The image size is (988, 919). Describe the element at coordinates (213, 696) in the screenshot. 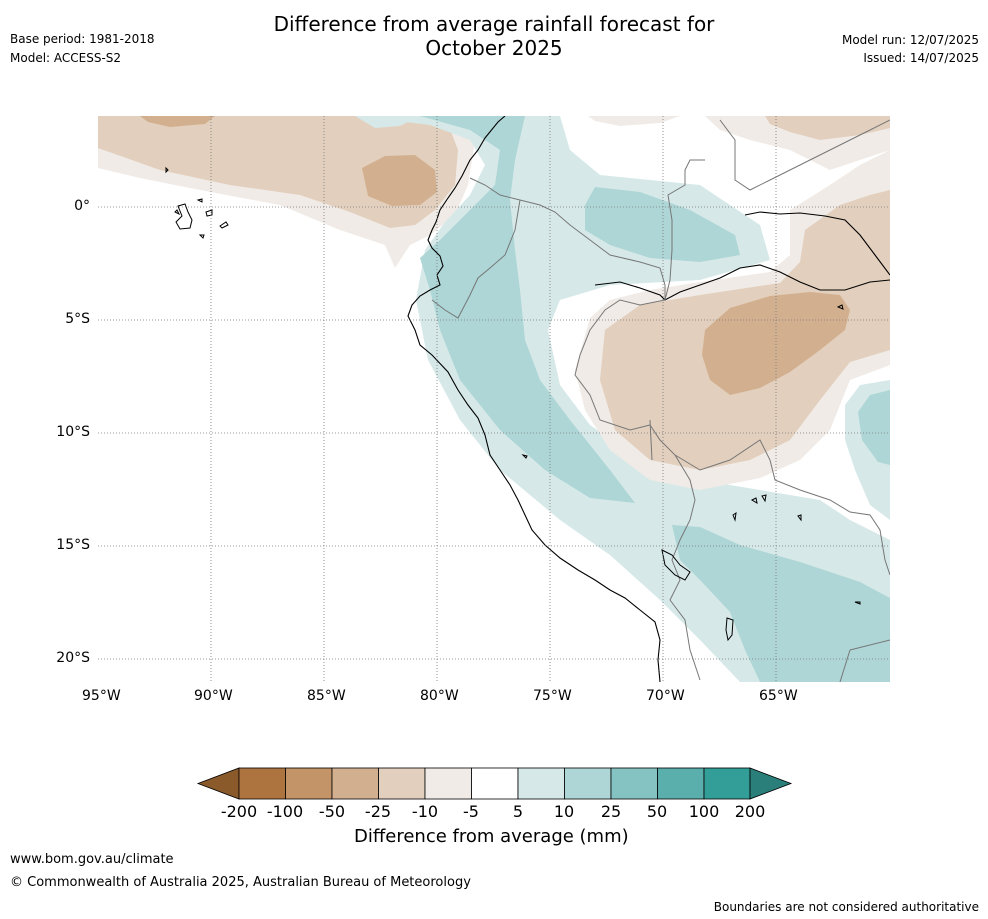

I see `lon-label: 90°W` at that location.